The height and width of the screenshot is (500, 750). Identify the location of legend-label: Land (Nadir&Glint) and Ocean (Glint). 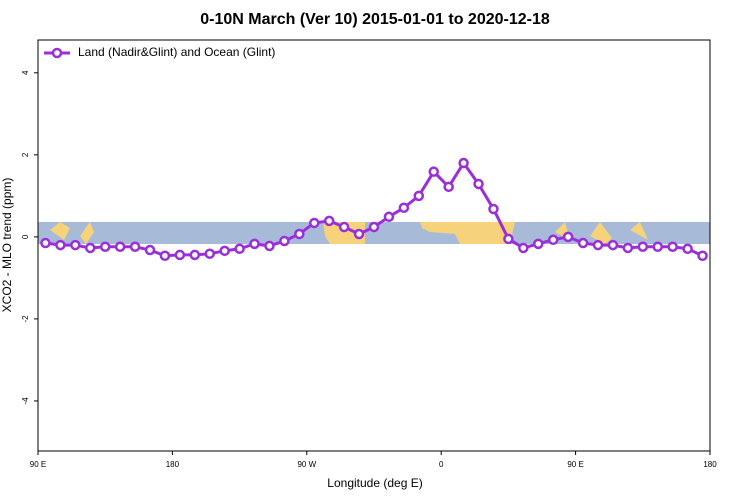
(176, 52).